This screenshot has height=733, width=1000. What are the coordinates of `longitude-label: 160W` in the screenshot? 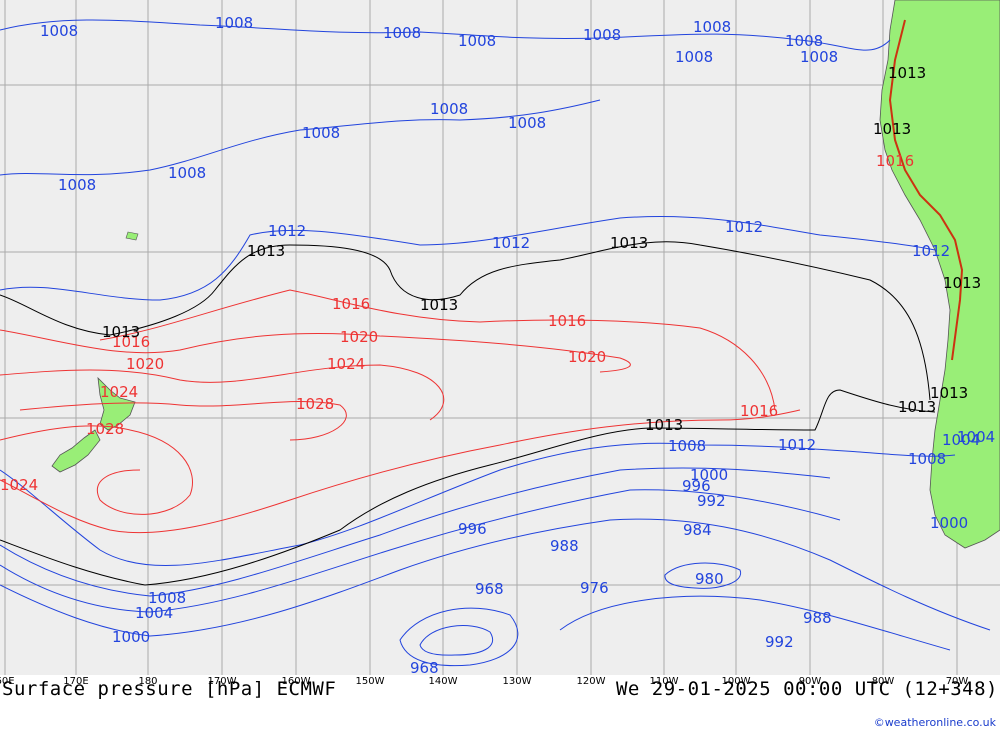 It's located at (296, 681).